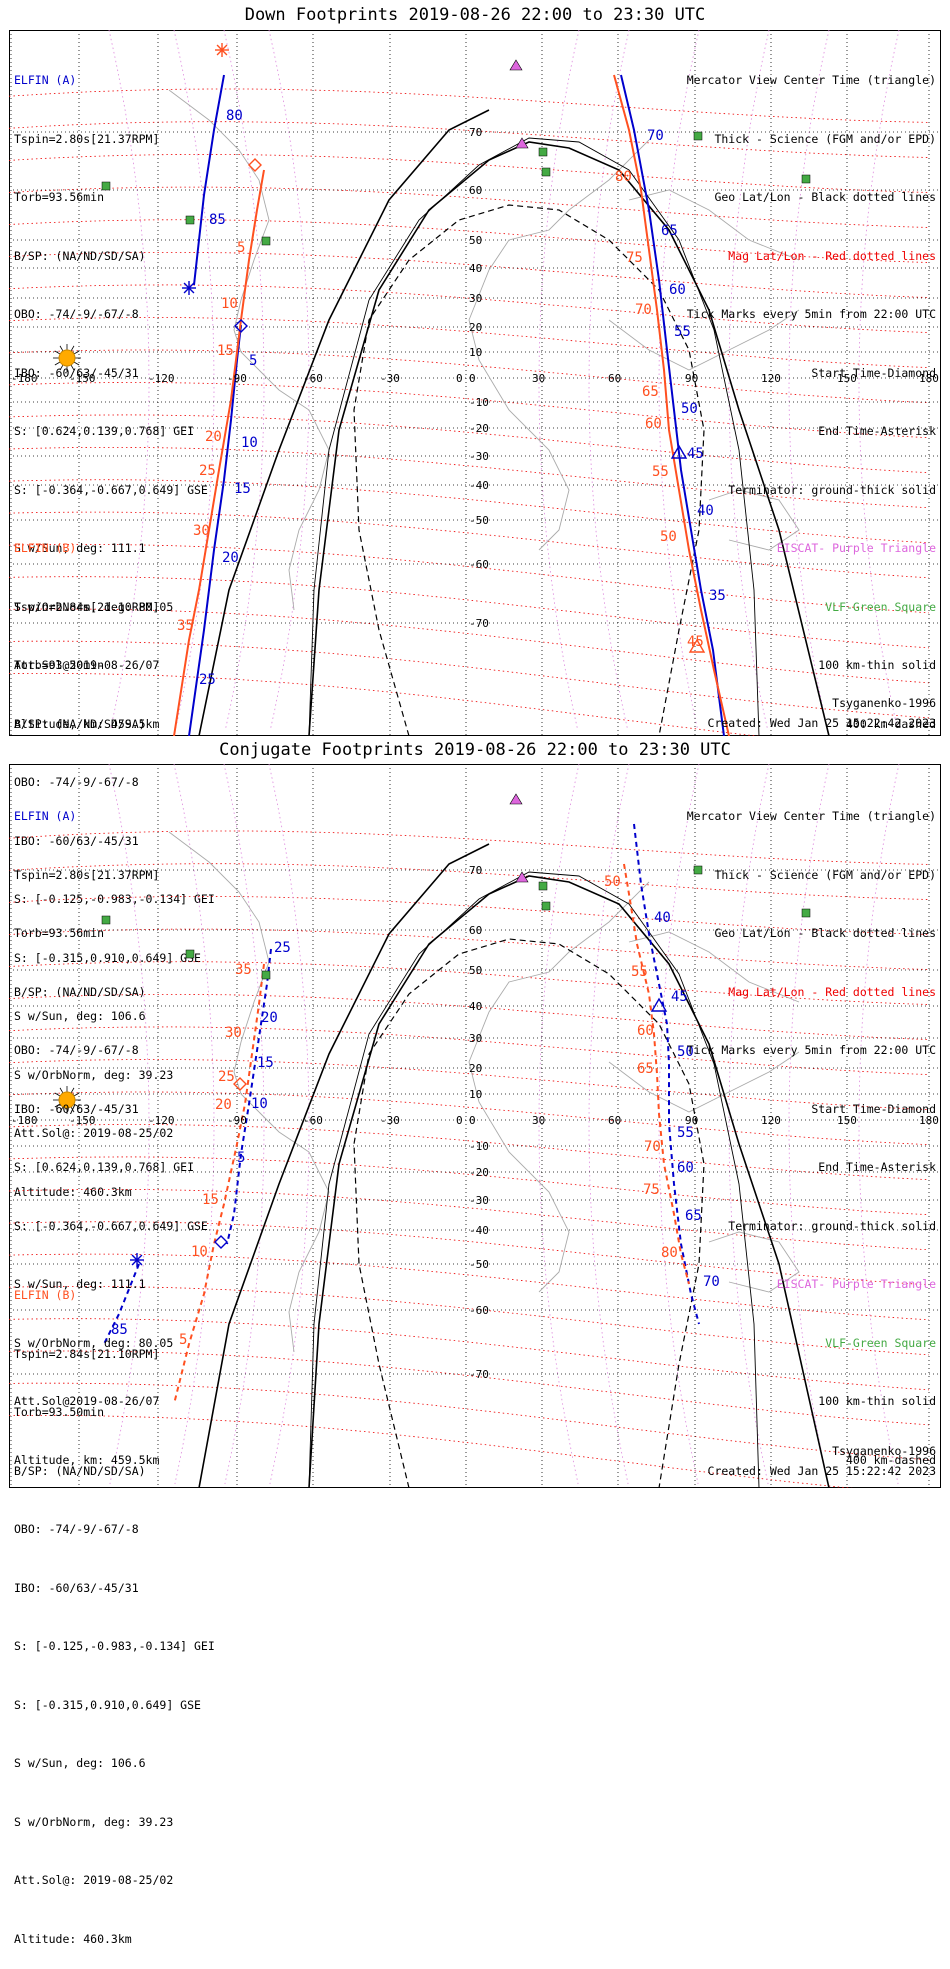 Image resolution: width=950 pixels, height=1969 pixels. What do you see at coordinates (679, 997) in the screenshot?
I see `elfin-a-tick-label: 45` at bounding box center [679, 997].